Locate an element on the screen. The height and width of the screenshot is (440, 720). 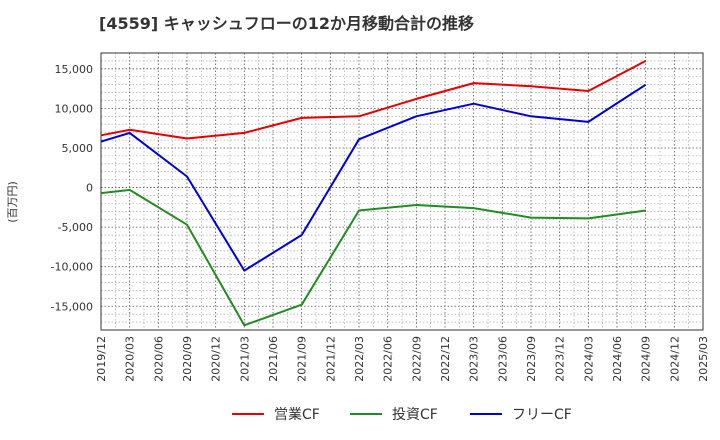
y-tick-label: 5,000 is located at coordinates (78, 148).